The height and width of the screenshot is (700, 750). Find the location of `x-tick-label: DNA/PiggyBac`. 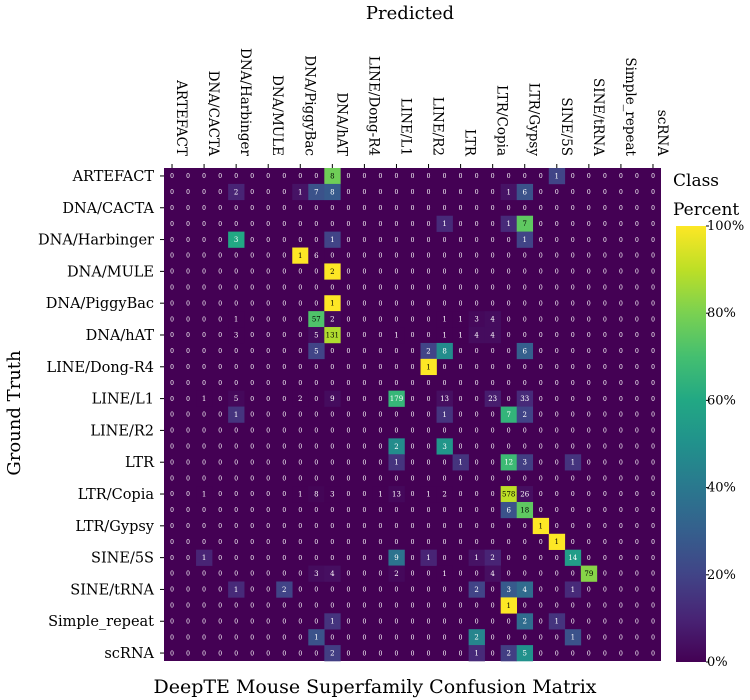

x-tick-label: DNA/PiggyBac is located at coordinates (309, 105).